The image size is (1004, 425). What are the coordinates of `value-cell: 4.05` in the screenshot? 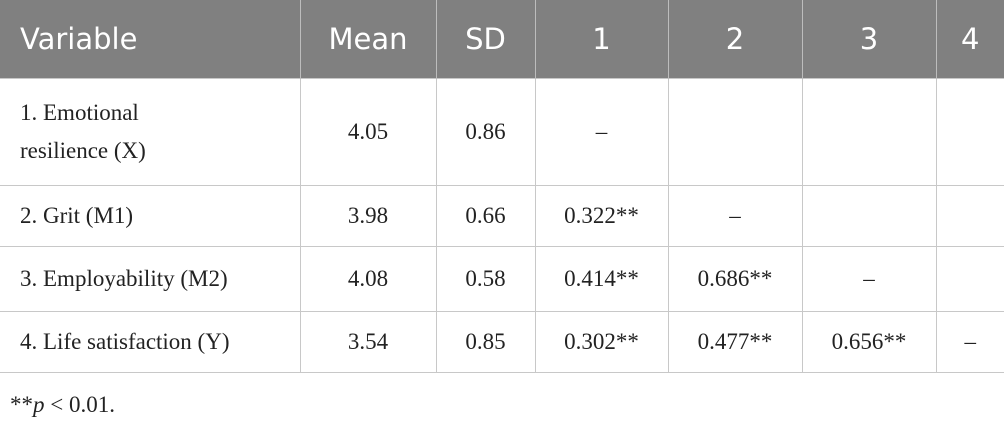 It's located at (368, 132).